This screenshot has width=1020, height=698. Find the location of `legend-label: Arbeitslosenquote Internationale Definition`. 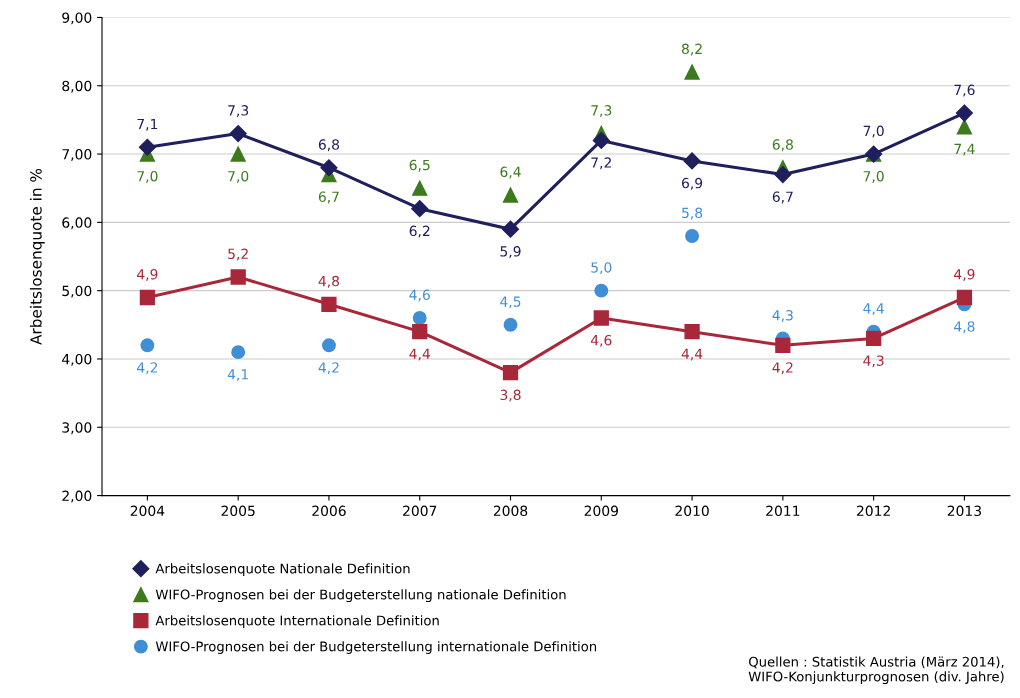

legend-label: Arbeitslosenquote Internationale Definition is located at coordinates (297, 621).